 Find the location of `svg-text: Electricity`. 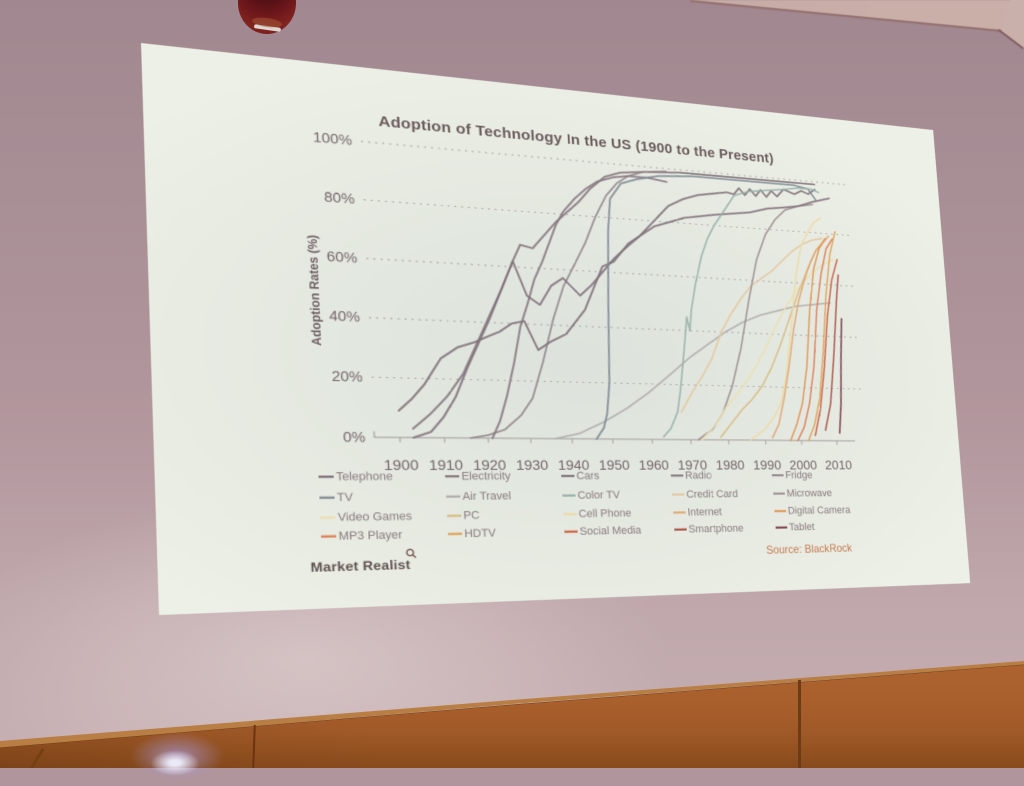

svg-text: Electricity is located at coordinates (486, 475).